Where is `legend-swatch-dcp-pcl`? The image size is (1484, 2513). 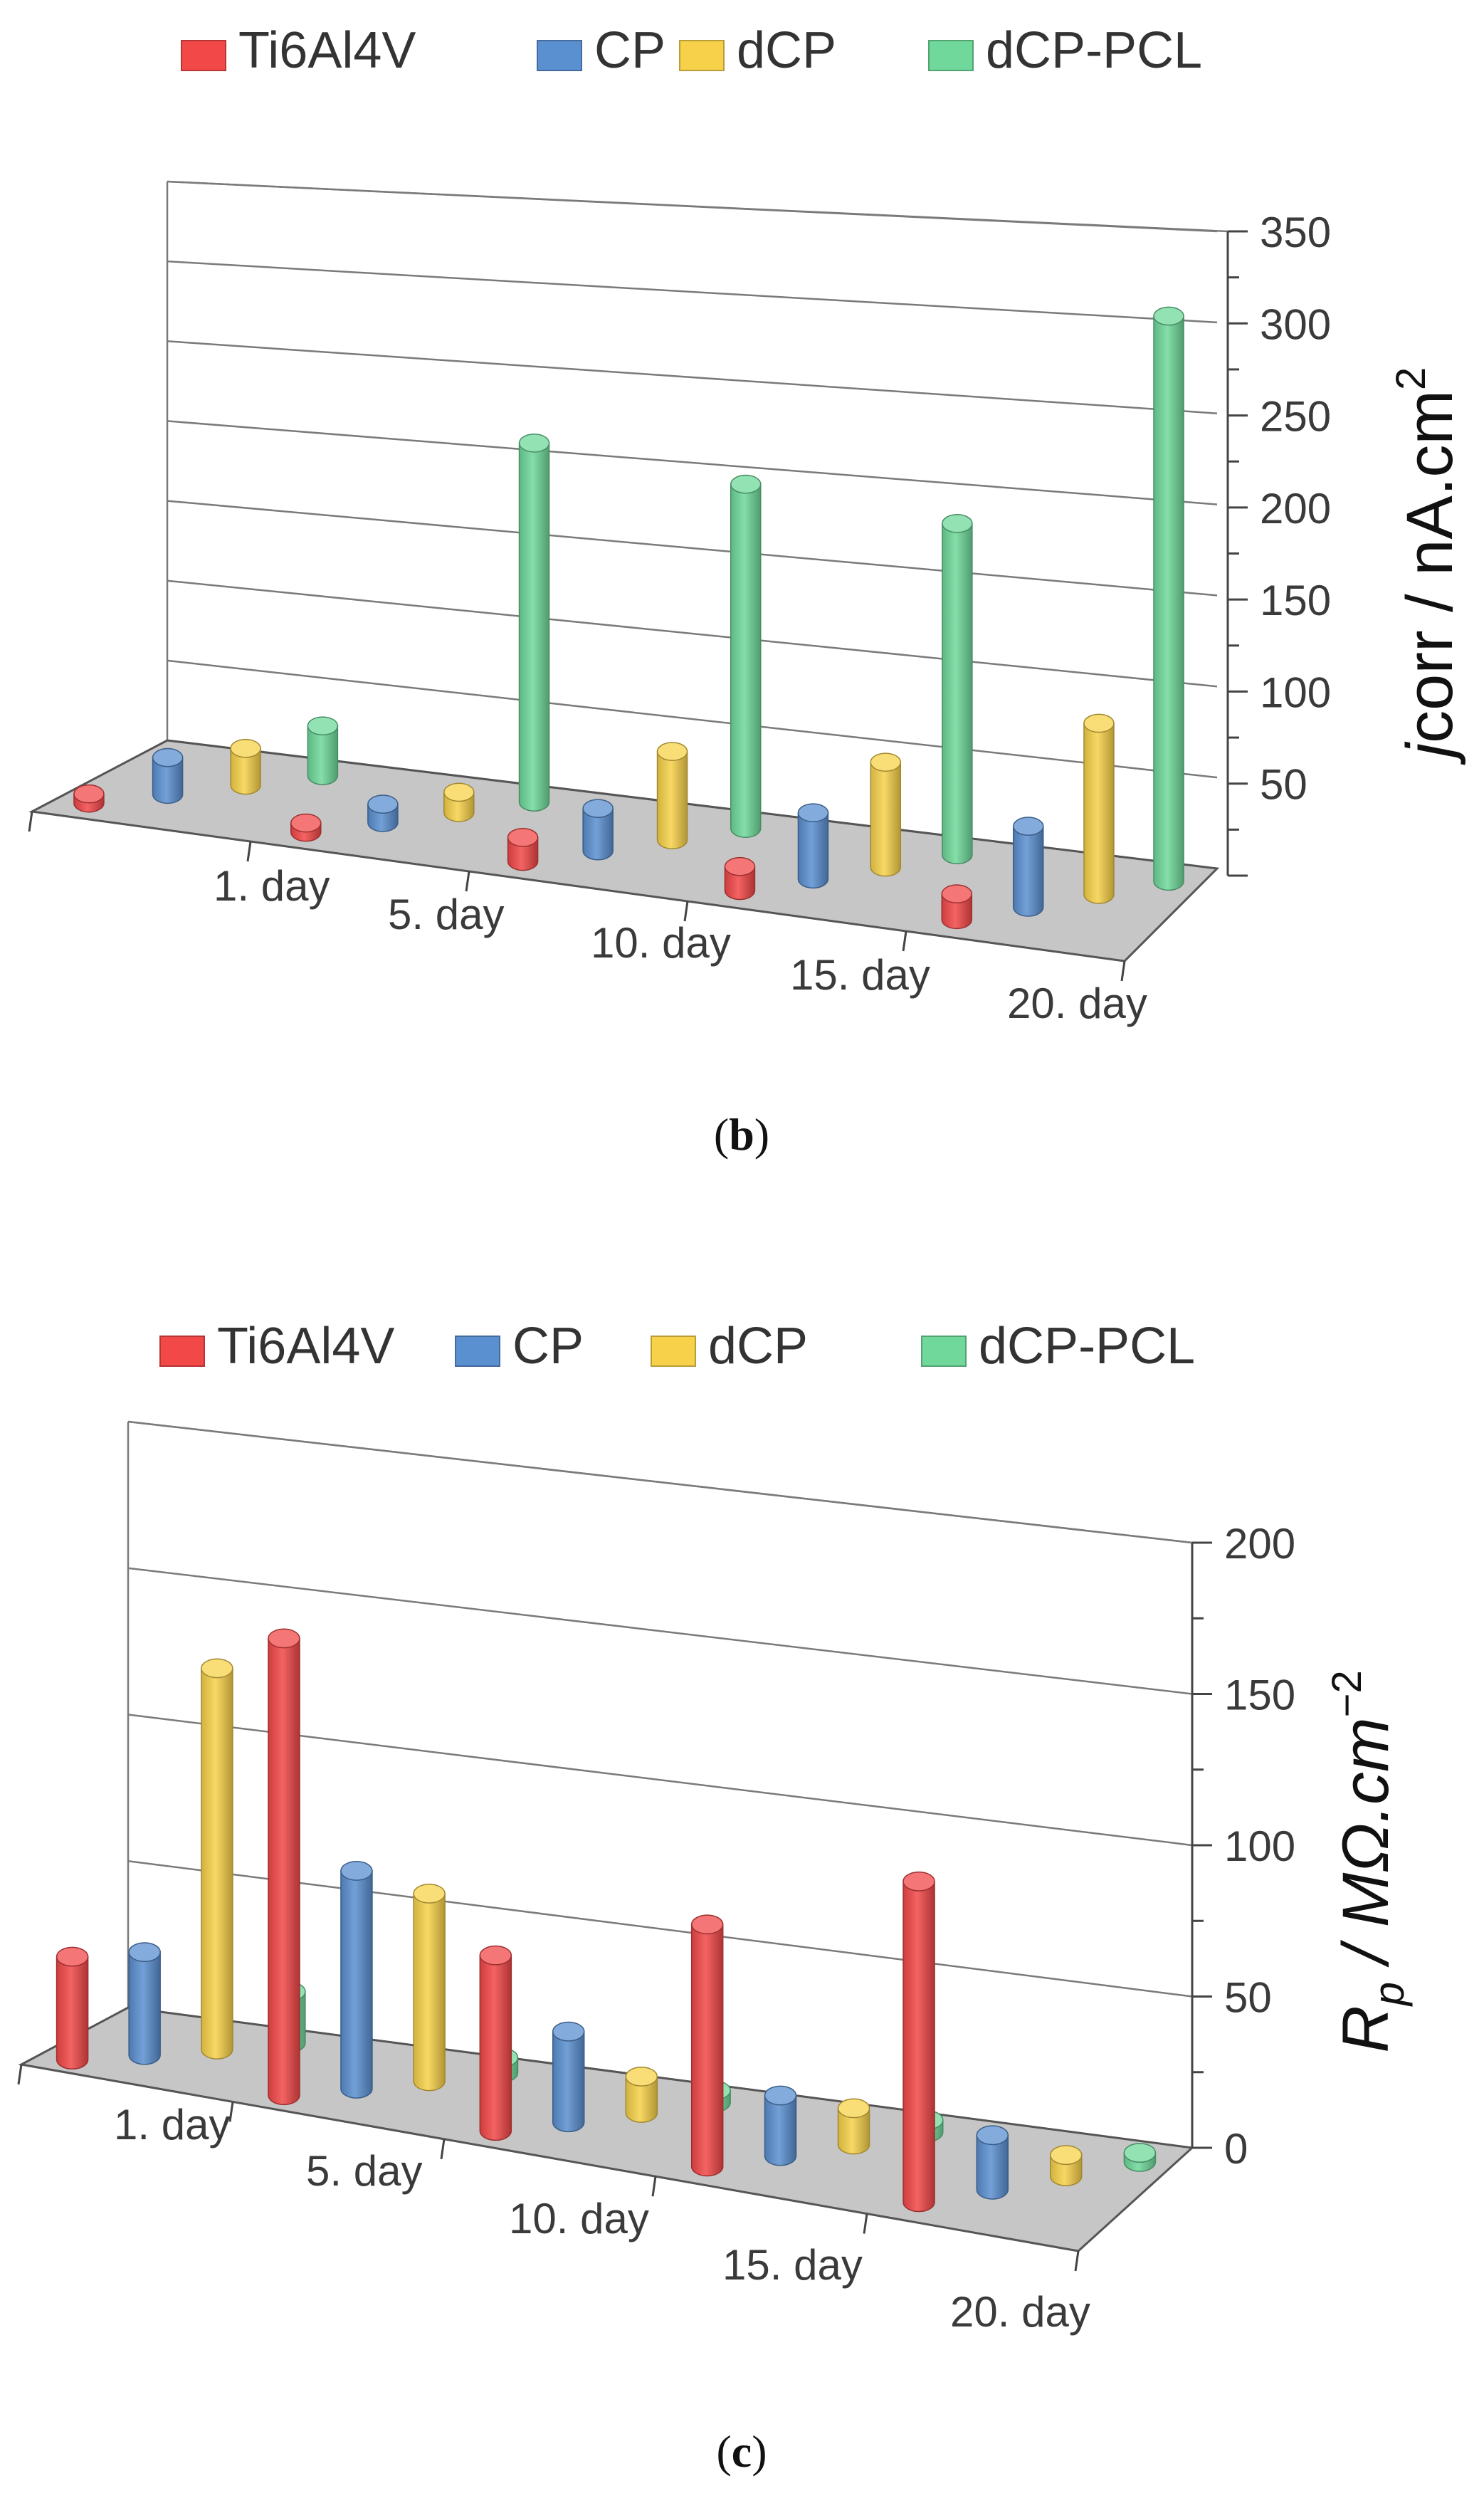 legend-swatch-dcp-pcl is located at coordinates (944, 1351).